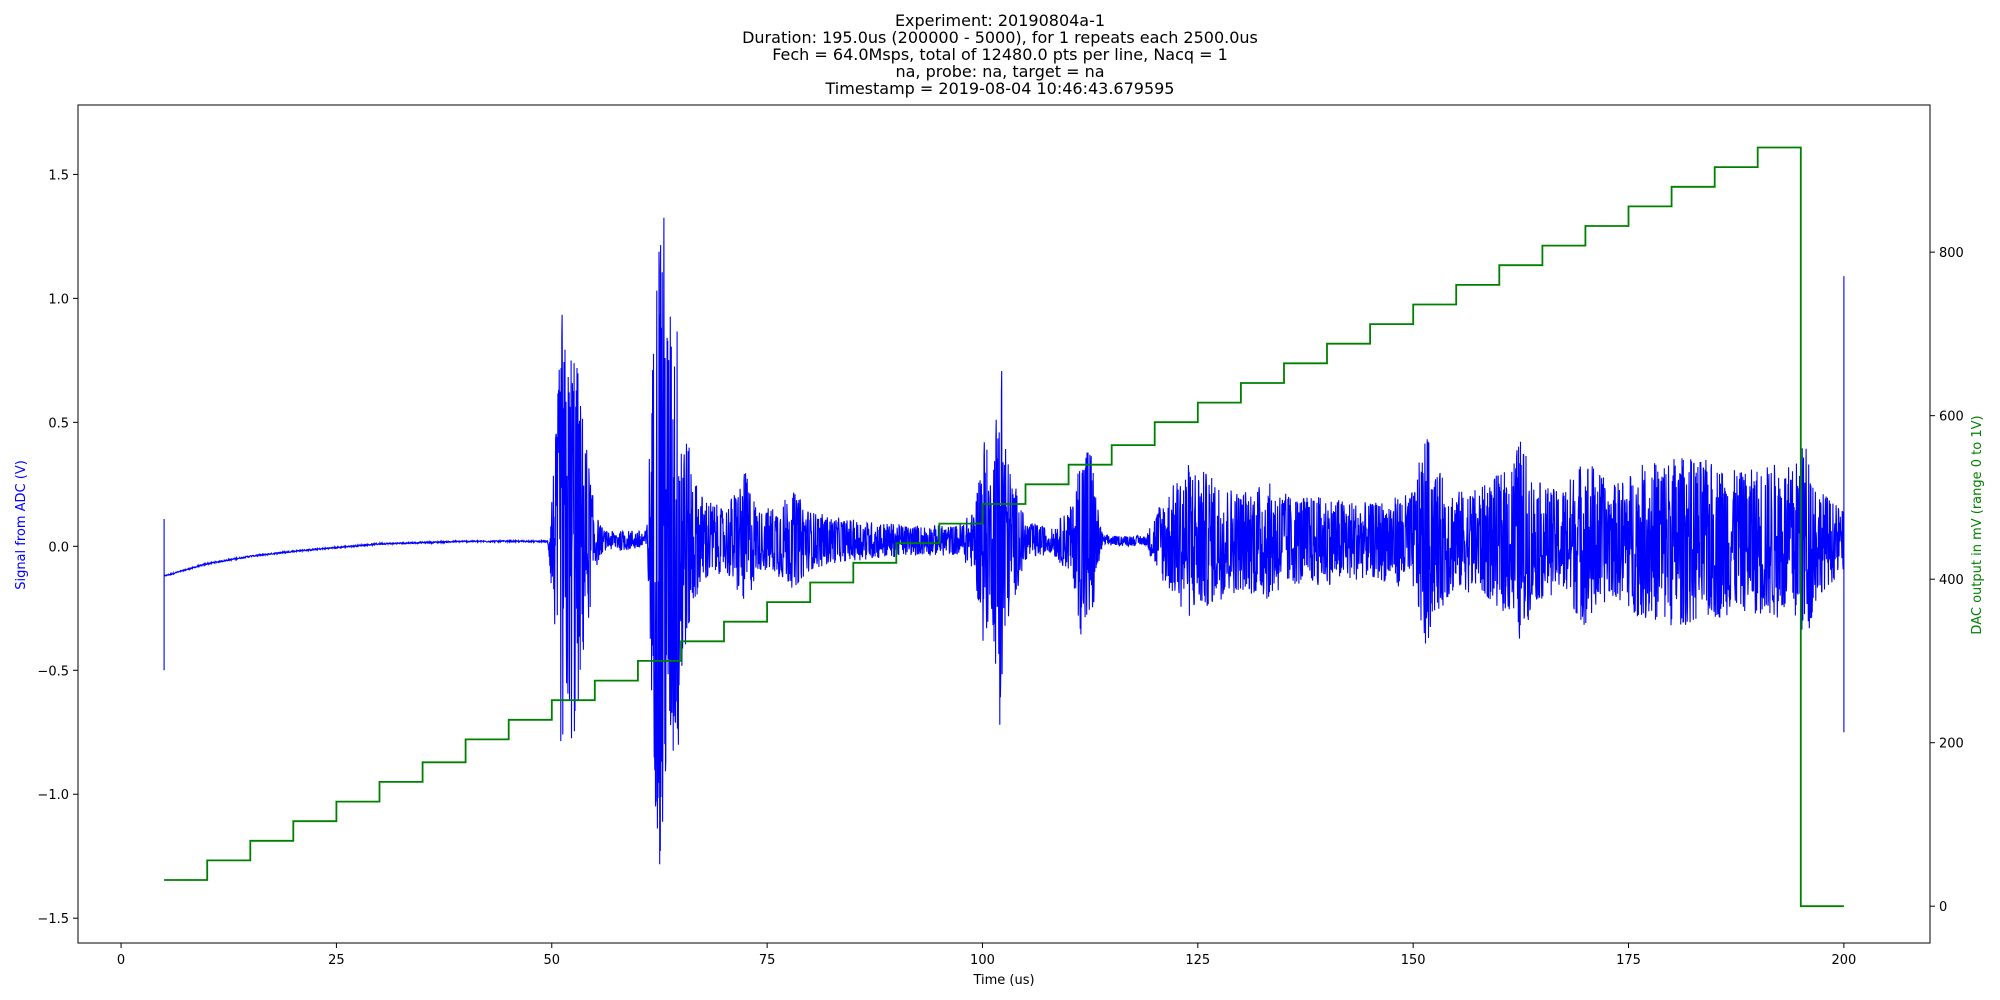 This screenshot has height=1000, width=2000. Describe the element at coordinates (1951, 417) in the screenshot. I see `y-right-tick-label: 600` at that location.